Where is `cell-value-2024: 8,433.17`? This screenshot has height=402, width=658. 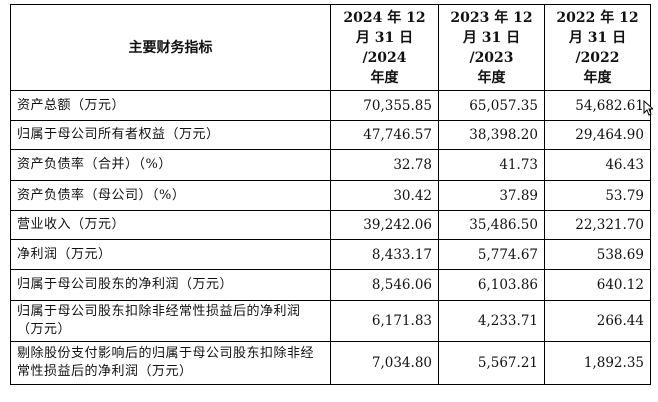
cell-value-2024: 8,433.17 is located at coordinates (384, 254).